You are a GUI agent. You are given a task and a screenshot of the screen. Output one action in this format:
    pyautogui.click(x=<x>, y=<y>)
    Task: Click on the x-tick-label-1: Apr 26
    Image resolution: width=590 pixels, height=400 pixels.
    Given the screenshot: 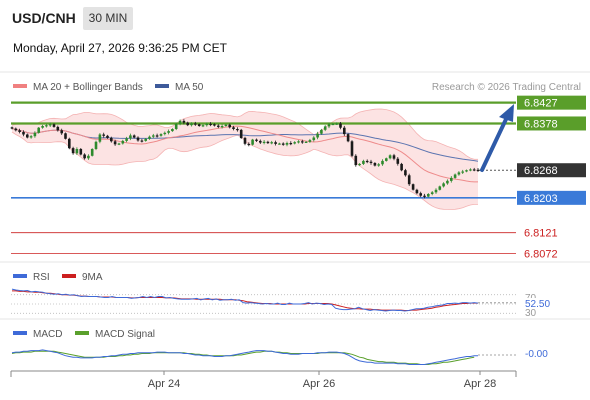 What is the action you would take?
    pyautogui.click(x=319, y=384)
    